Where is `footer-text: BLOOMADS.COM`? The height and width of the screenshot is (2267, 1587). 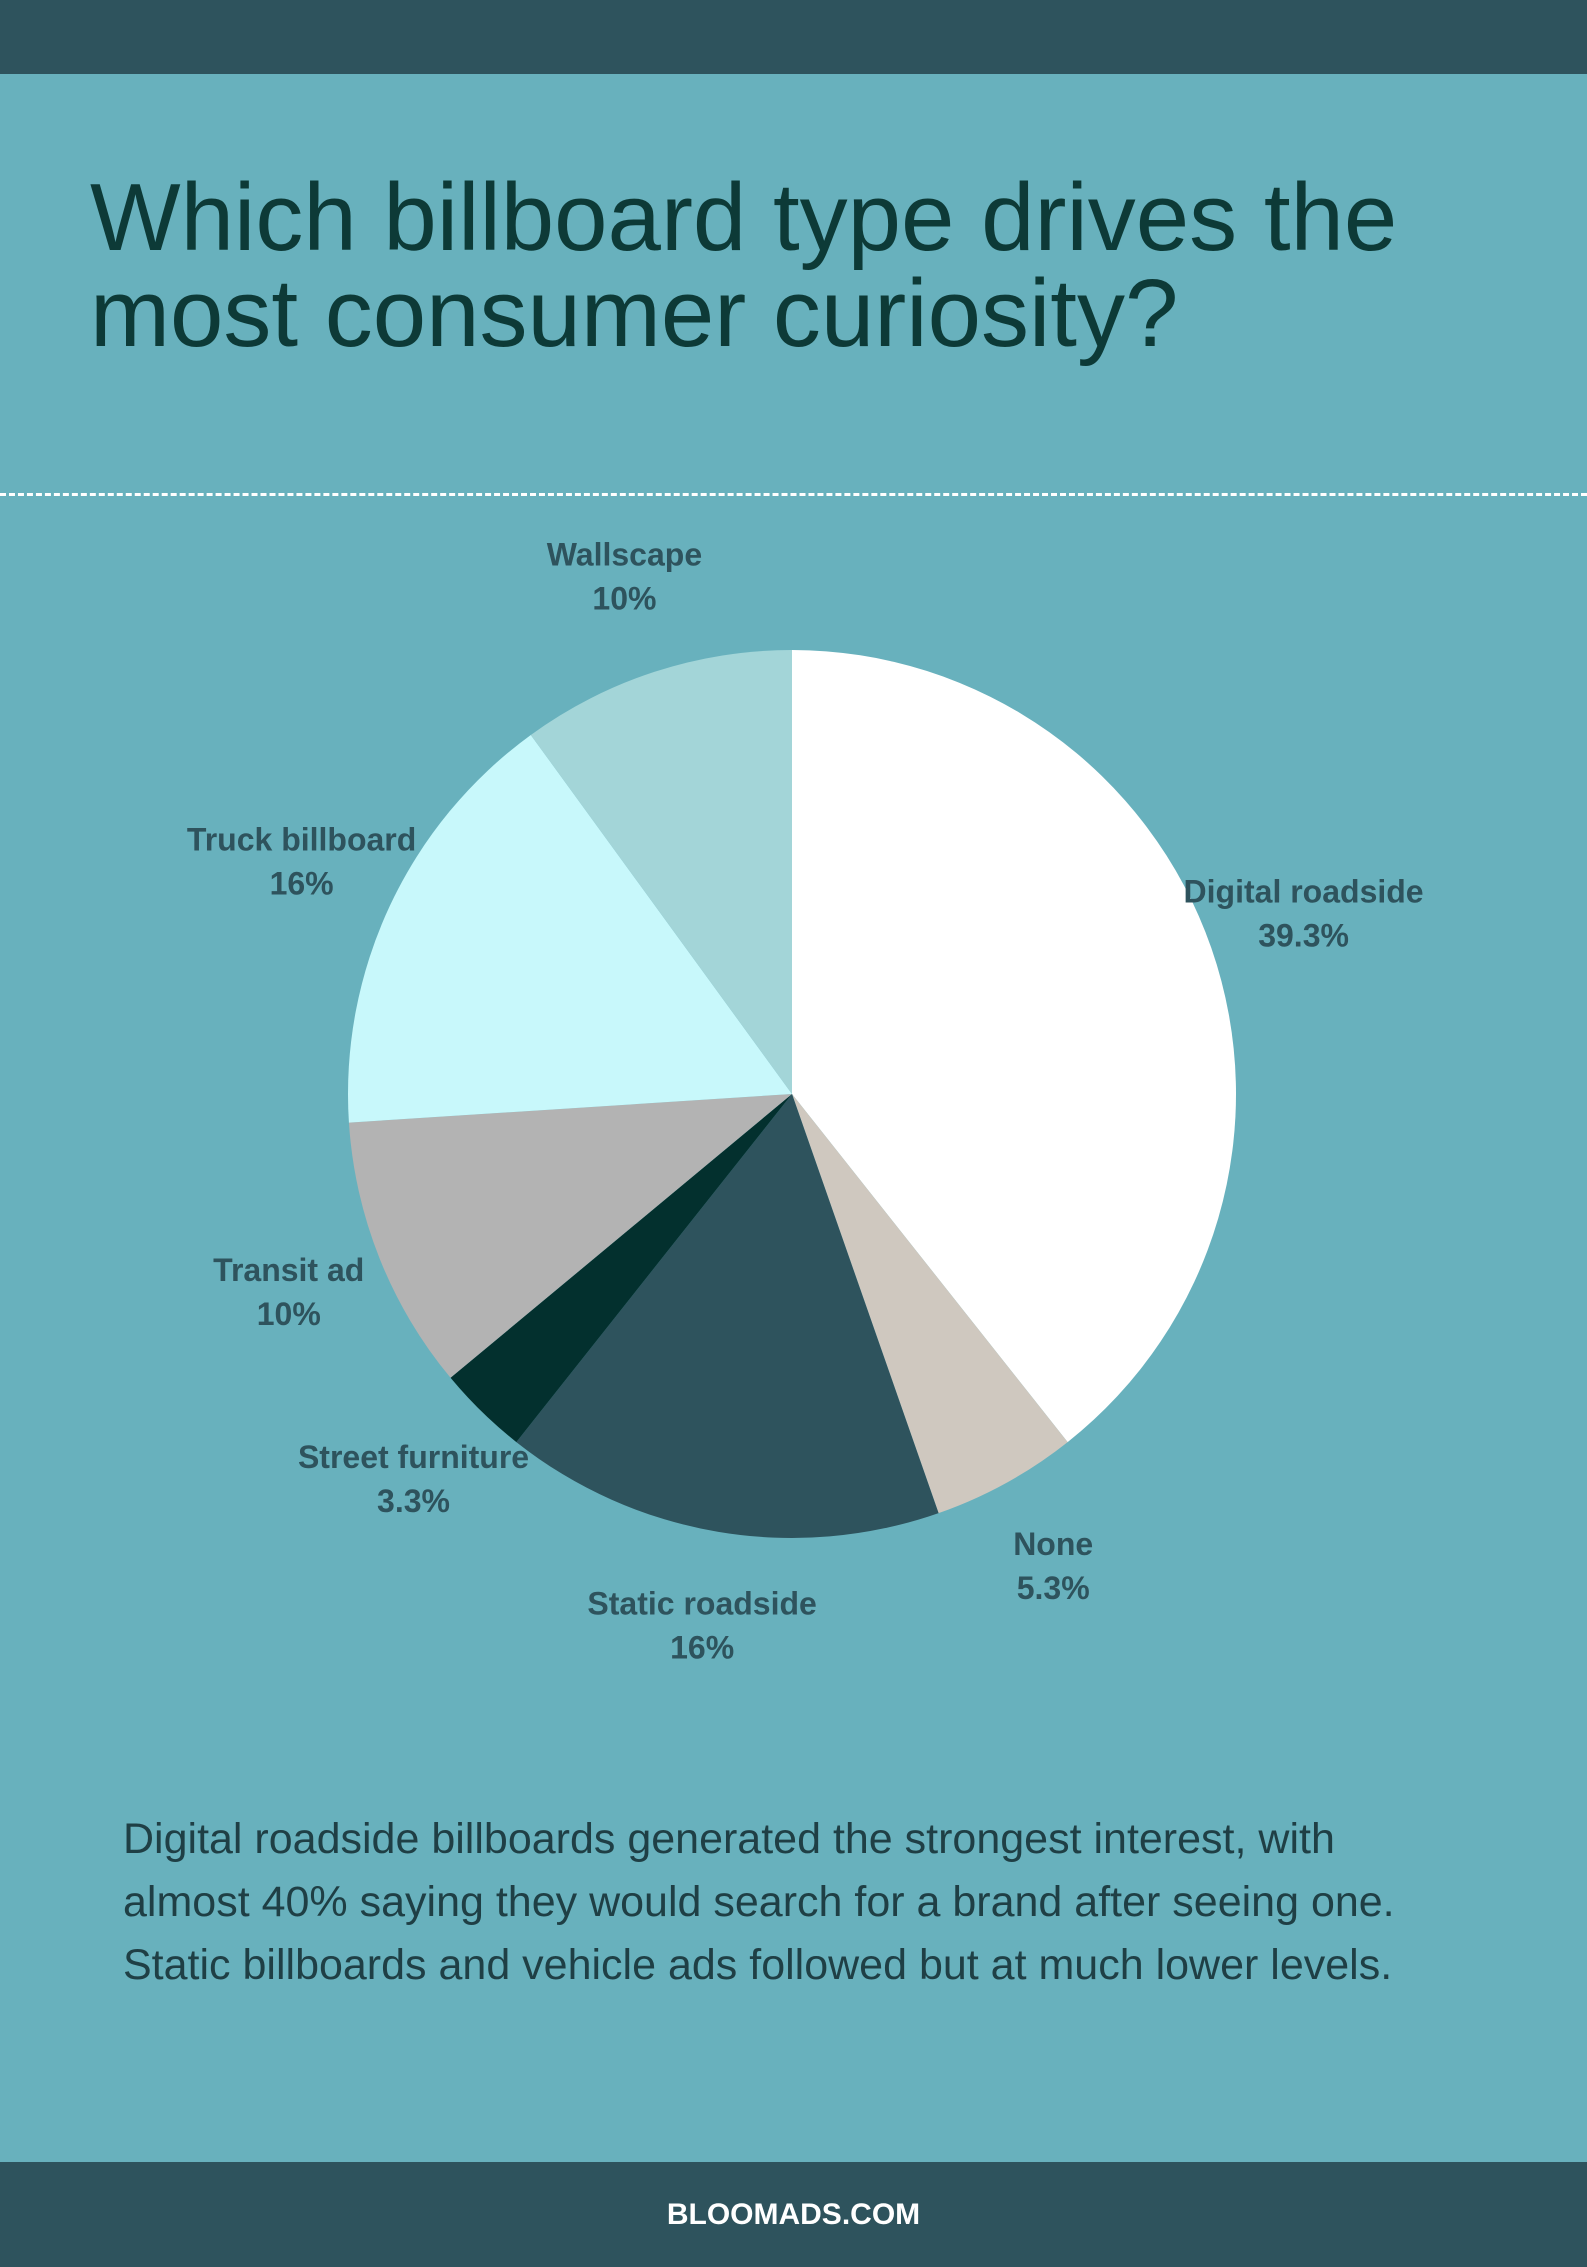 footer-text: BLOOMADS.COM is located at coordinates (793, 2214).